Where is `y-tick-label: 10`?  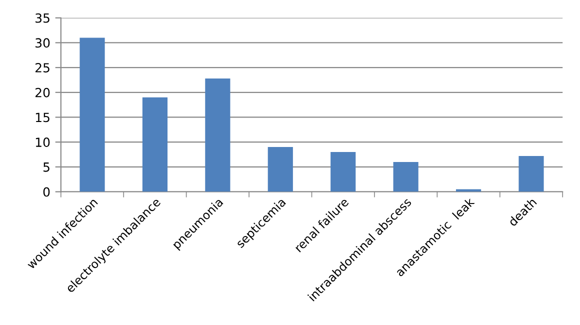 y-tick-label: 10 is located at coordinates (43, 142).